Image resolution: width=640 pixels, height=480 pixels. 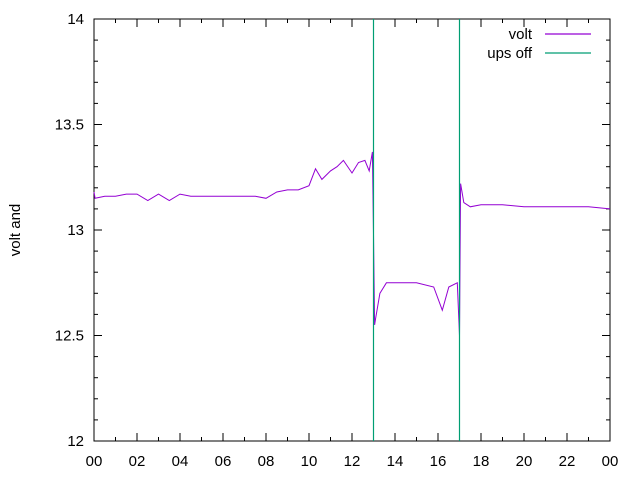 What do you see at coordinates (352, 461) in the screenshot?
I see `x-tick-label: 12` at bounding box center [352, 461].